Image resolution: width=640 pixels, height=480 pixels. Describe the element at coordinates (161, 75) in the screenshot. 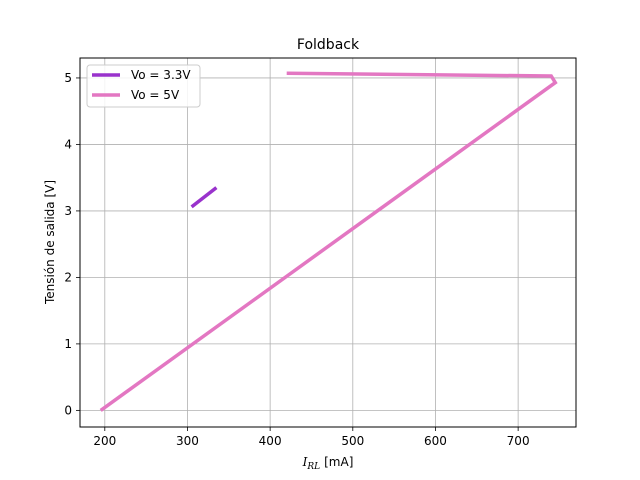

I see `legend-label-1: Vo = 3.3V` at that location.